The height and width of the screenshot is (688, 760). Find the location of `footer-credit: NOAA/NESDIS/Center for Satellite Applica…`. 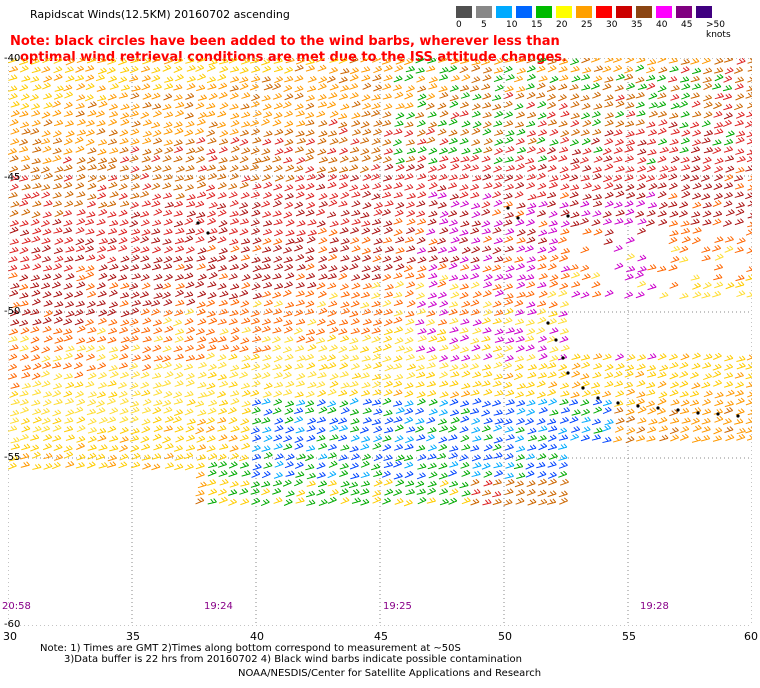

footer-credit: NOAA/NESDIS/Center for Satellite Applica… is located at coordinates (390, 673).